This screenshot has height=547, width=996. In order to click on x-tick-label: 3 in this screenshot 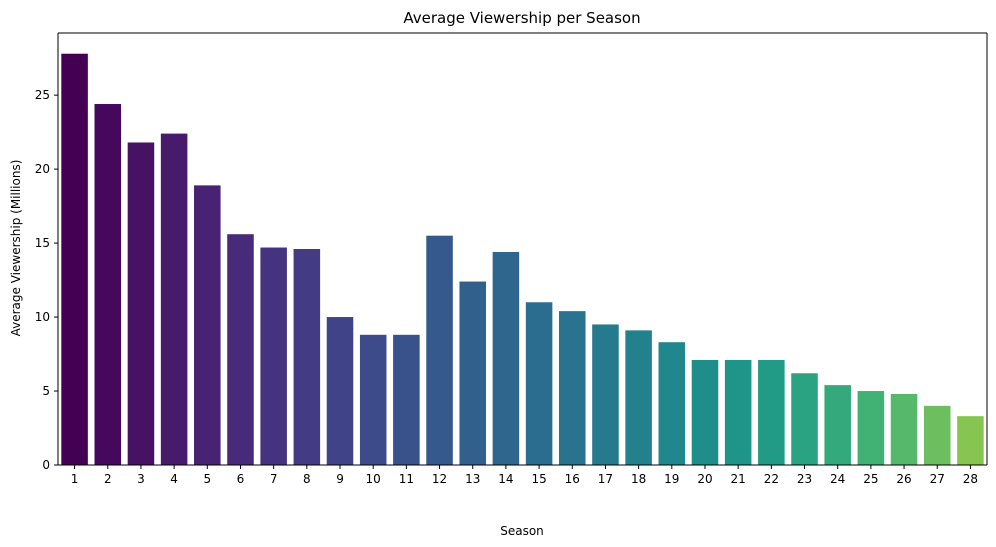, I will do `click(141, 479)`.